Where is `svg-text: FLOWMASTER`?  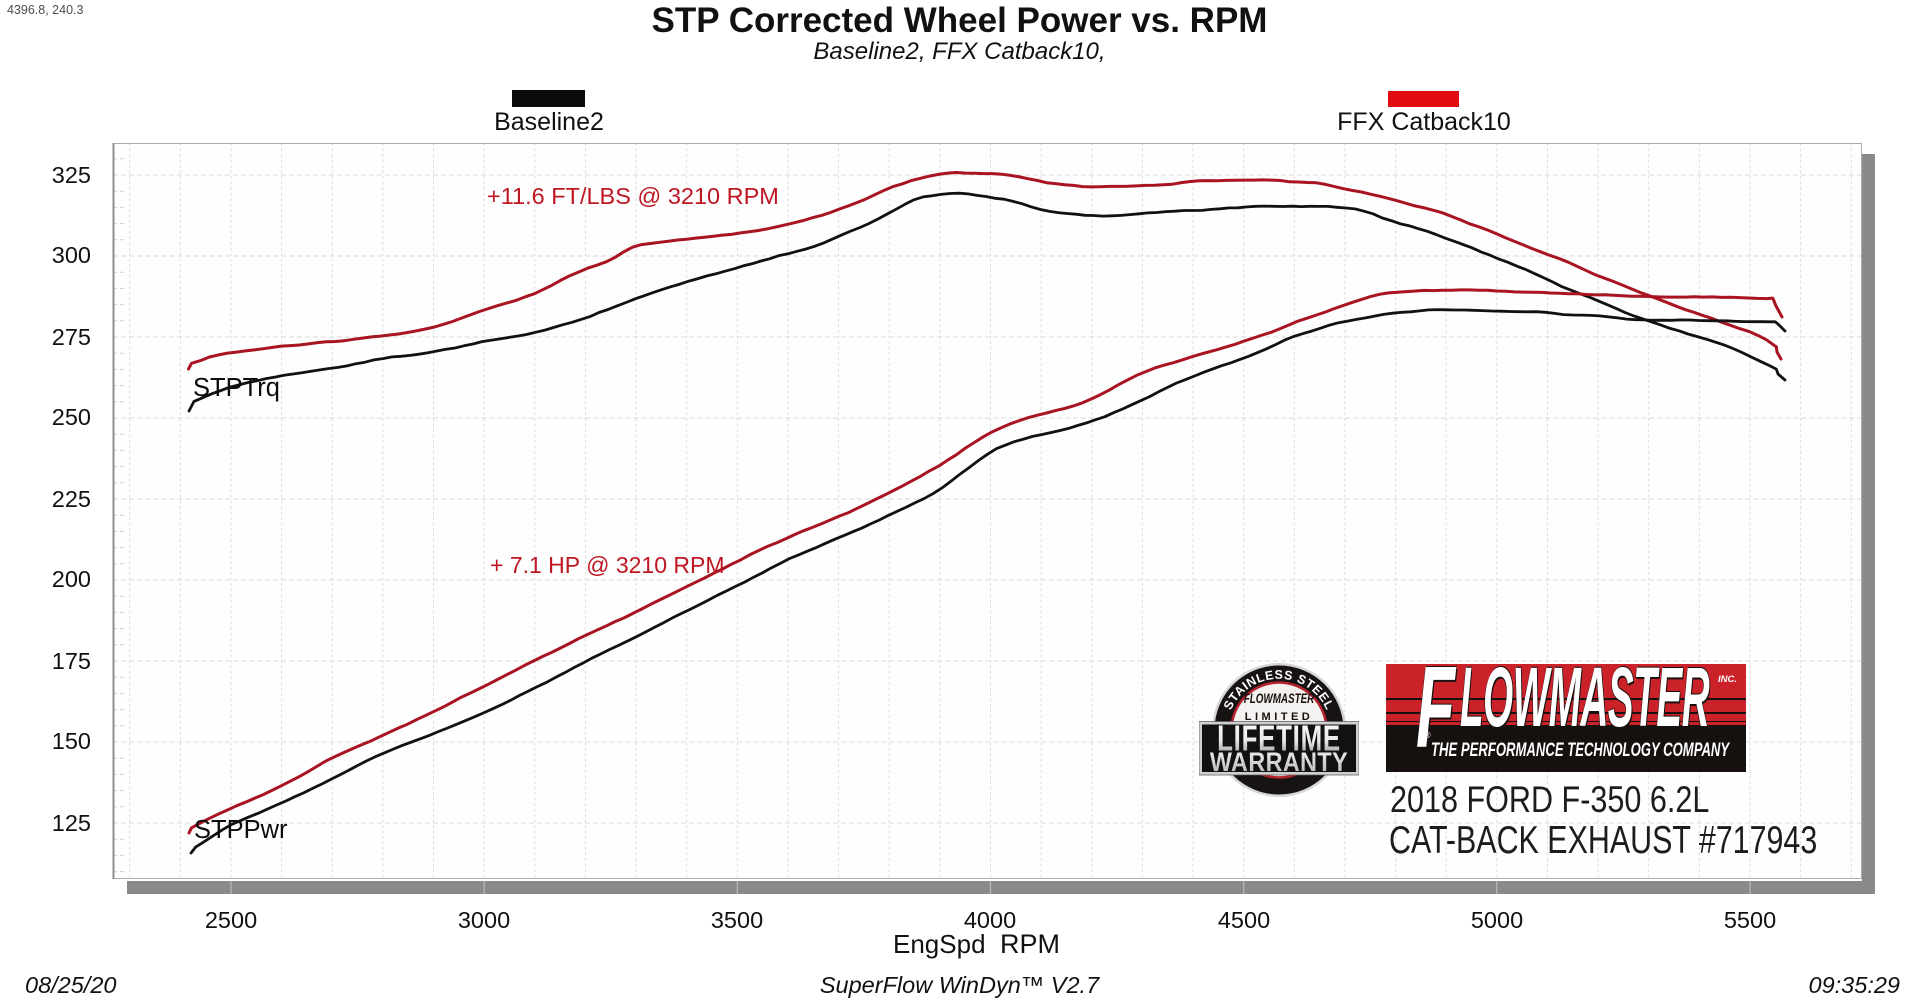 svg-text: FLOWMASTER is located at coordinates (1279, 698).